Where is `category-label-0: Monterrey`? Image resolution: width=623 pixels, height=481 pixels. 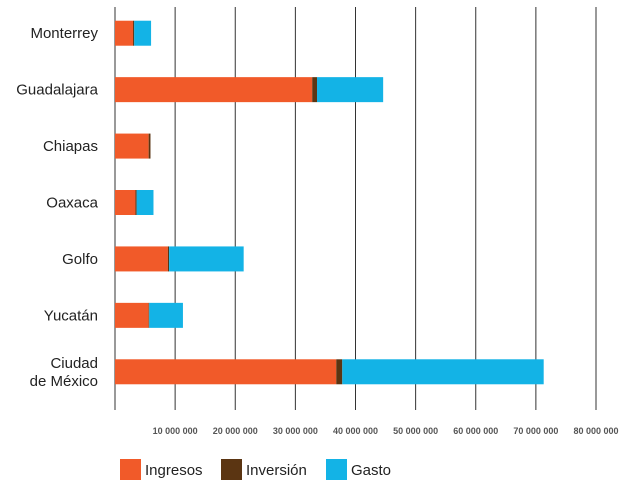
category-label-0: Monterrey is located at coordinates (64, 33).